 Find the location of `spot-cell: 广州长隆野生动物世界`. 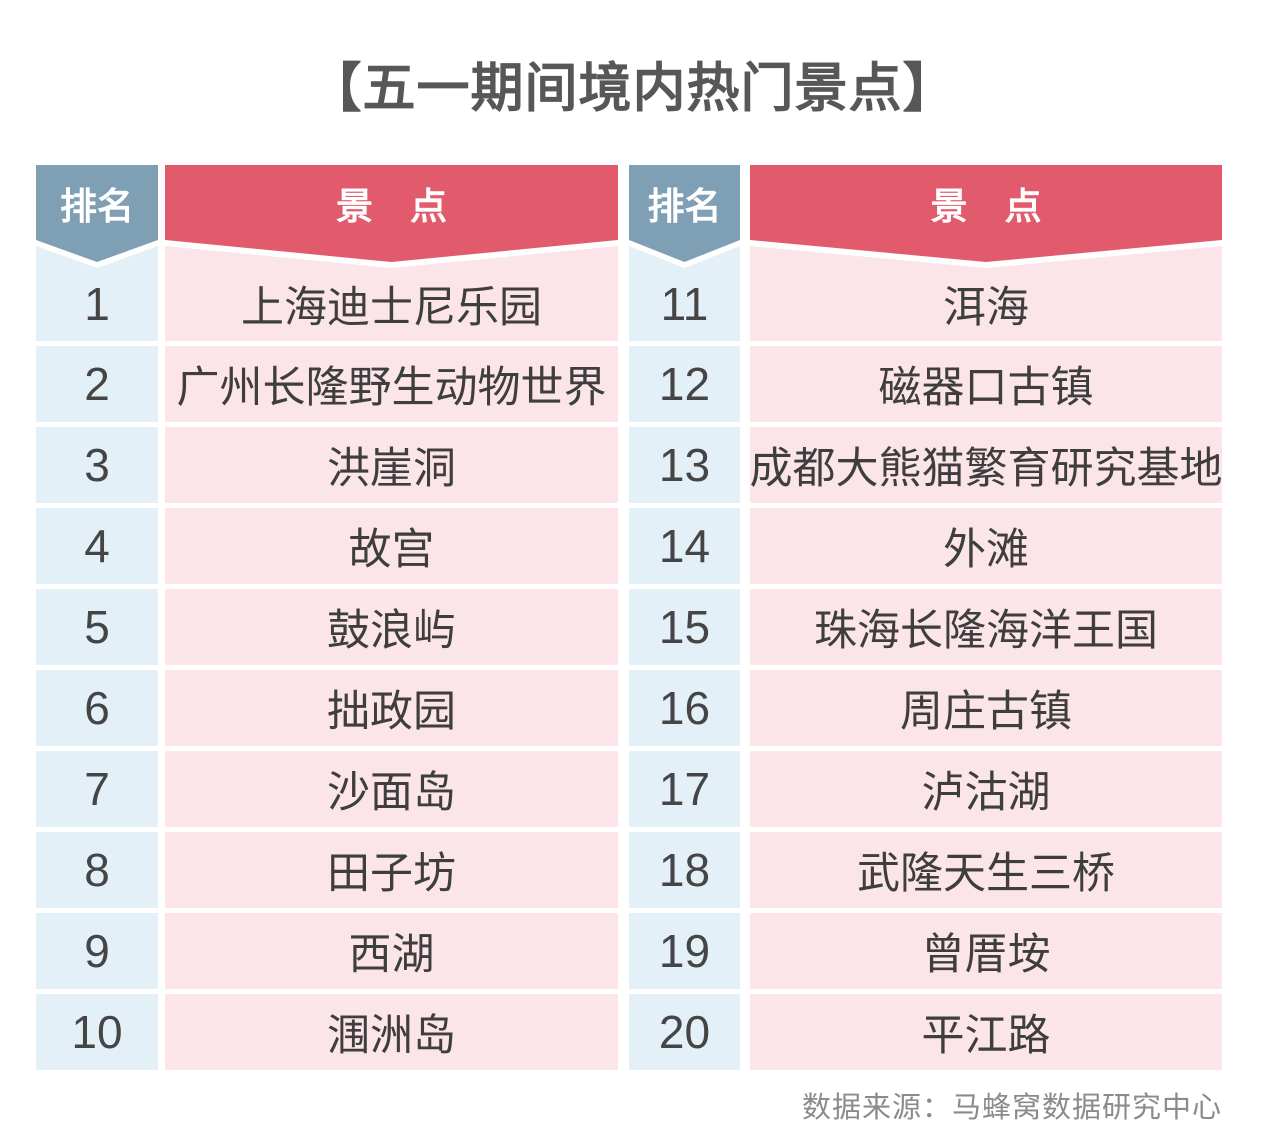

spot-cell: 广州长隆野生动物世界 is located at coordinates (391, 384).